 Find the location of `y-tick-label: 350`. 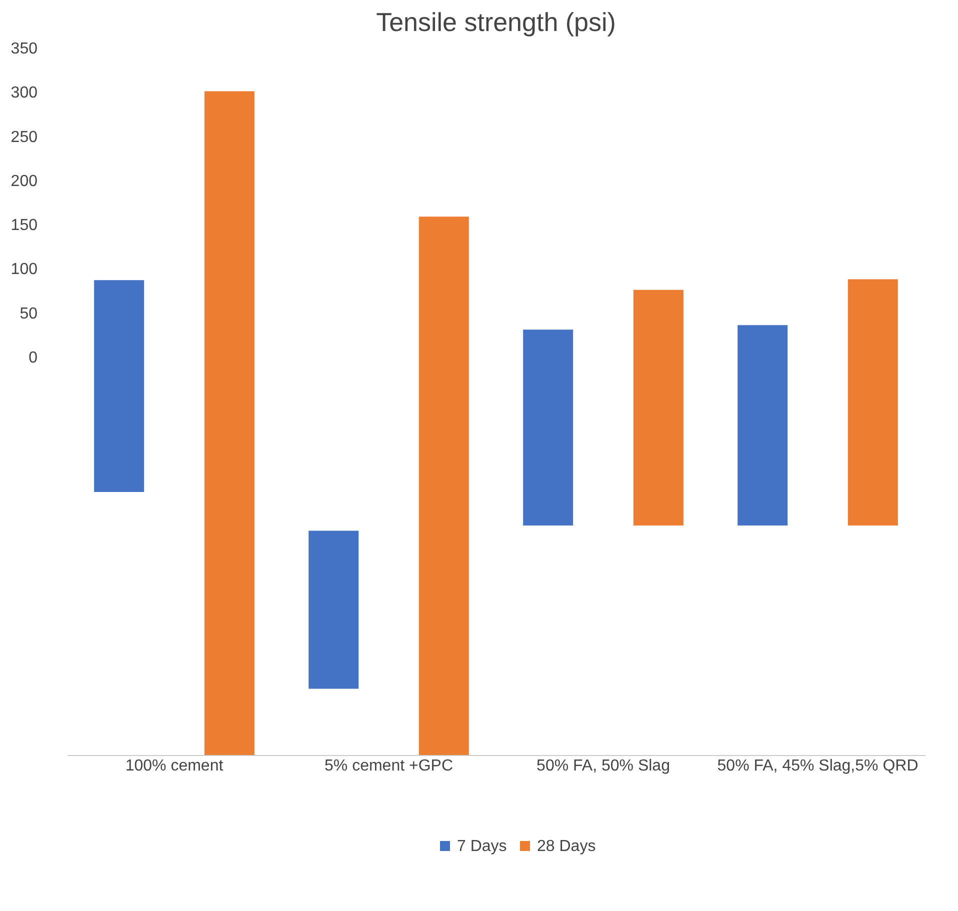

y-tick-label: 350 is located at coordinates (24, 49).